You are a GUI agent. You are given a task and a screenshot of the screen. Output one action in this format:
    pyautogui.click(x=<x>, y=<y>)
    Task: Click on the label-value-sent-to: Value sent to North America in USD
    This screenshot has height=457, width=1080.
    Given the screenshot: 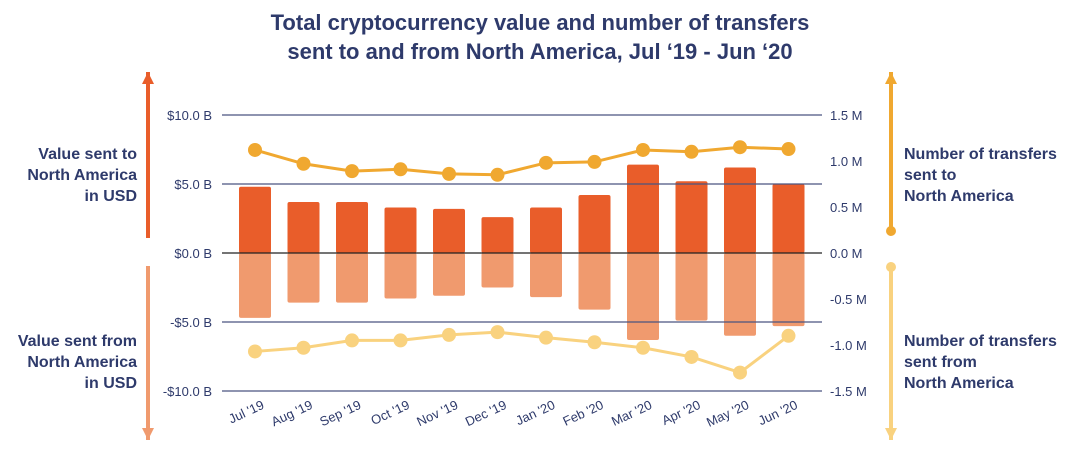 What is the action you would take?
    pyautogui.click(x=68, y=175)
    